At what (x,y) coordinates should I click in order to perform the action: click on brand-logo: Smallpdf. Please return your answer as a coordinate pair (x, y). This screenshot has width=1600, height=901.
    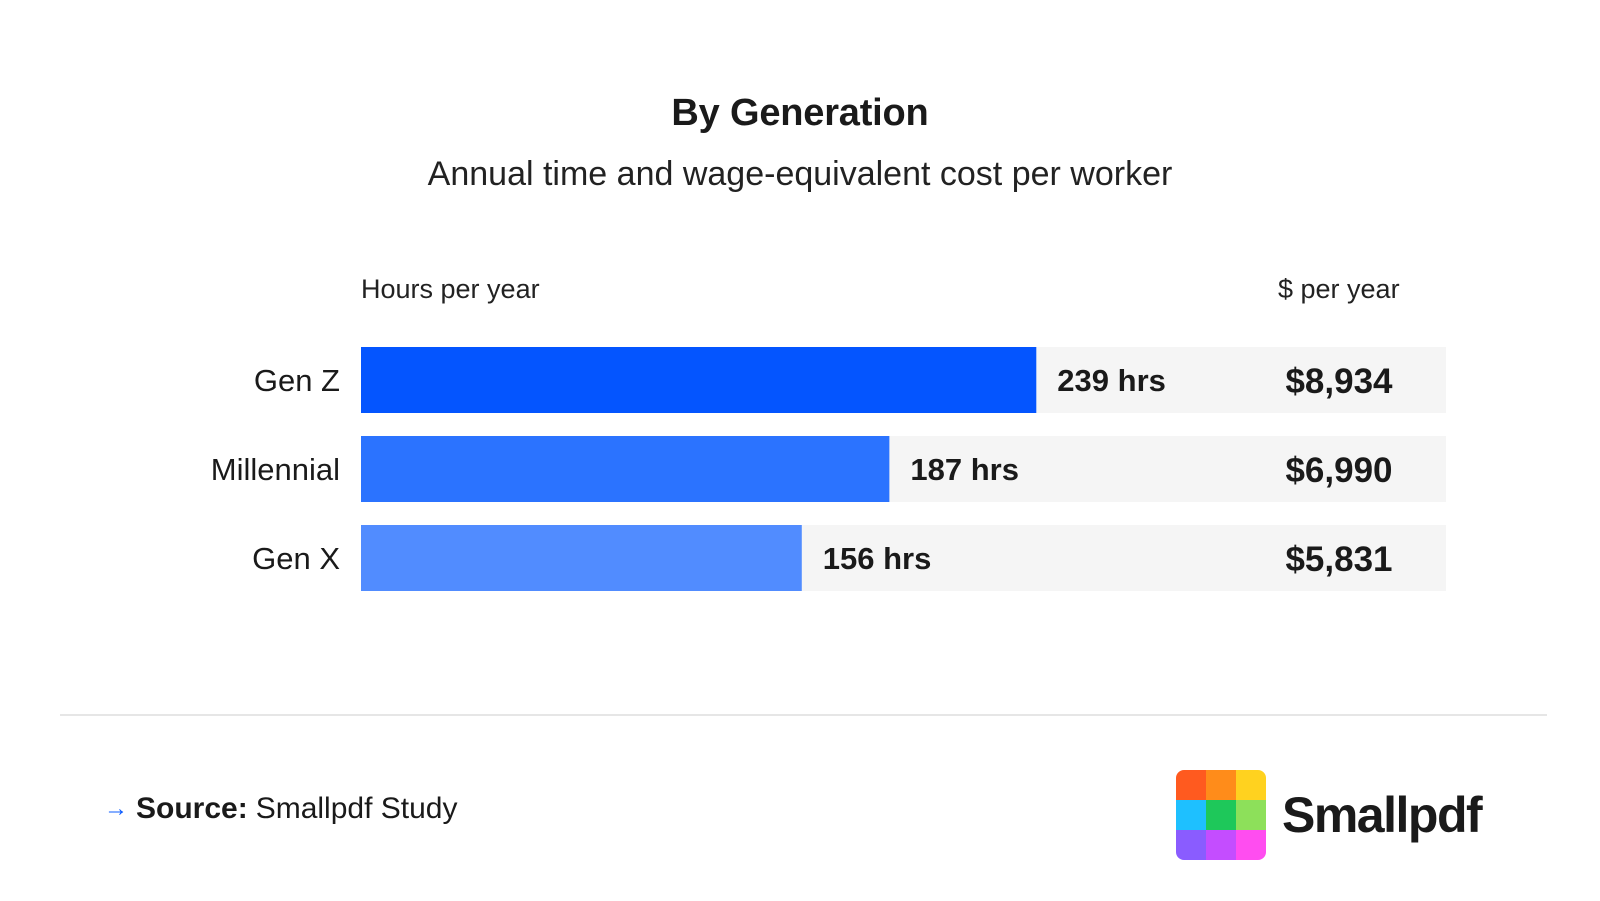
    Looking at the image, I should click on (1329, 815).